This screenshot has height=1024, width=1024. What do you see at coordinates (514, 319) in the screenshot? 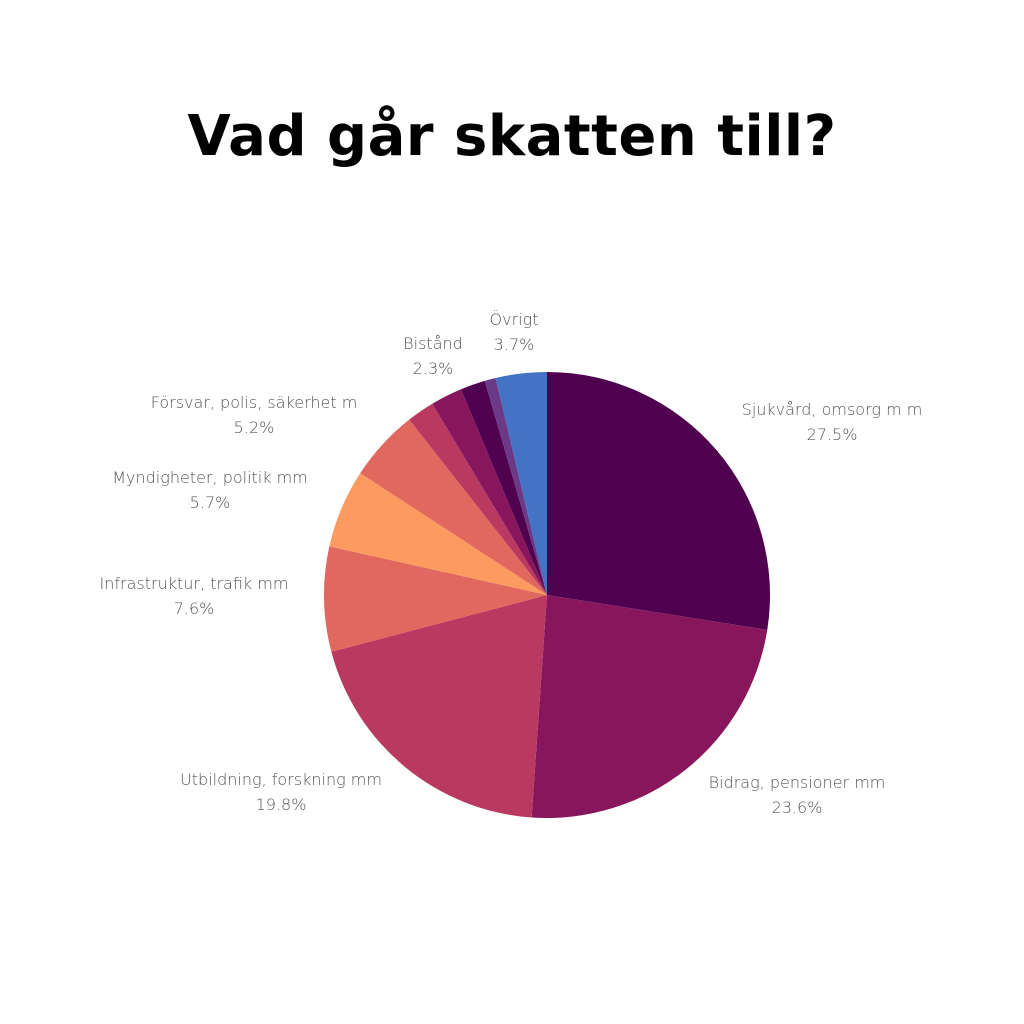
I see `slice-label: Övrigt` at bounding box center [514, 319].